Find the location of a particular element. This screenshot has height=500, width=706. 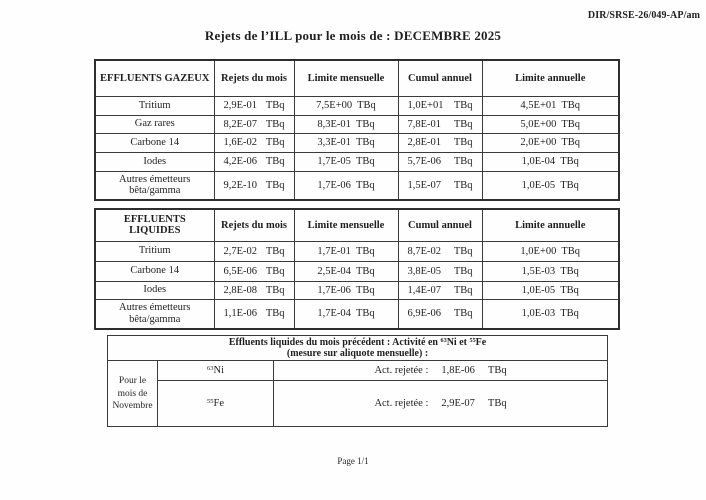

limit-value: 5,0E+00 is located at coordinates (538, 124).